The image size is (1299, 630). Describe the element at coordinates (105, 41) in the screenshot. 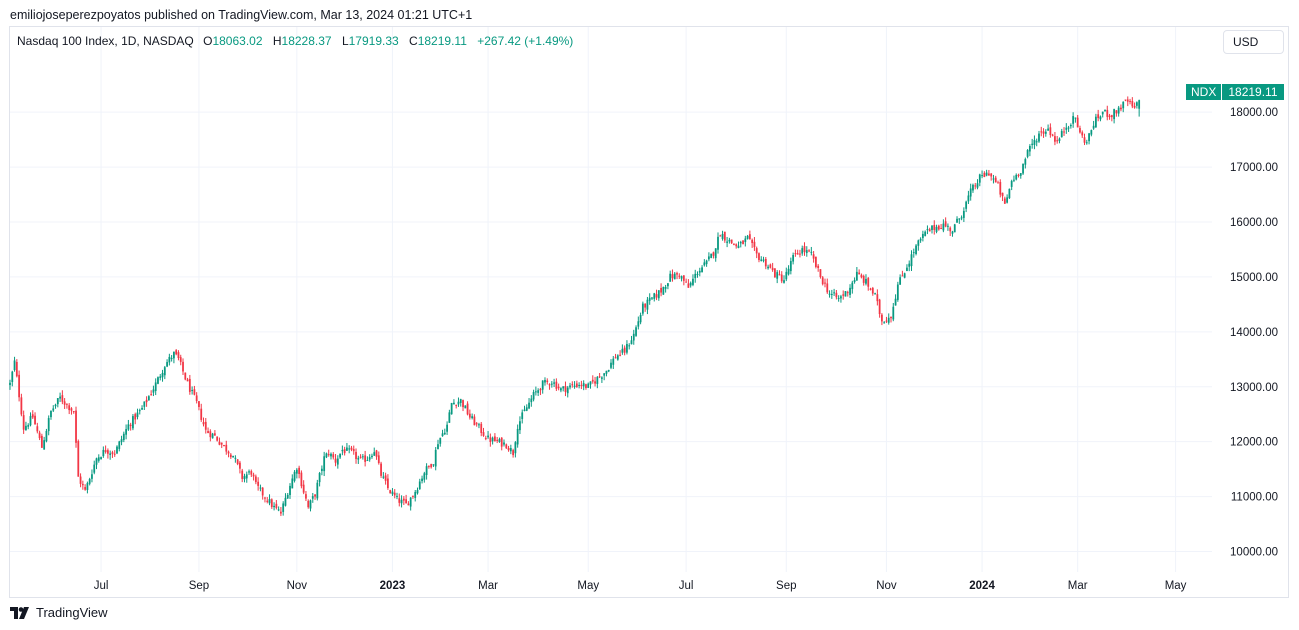

I see `symbol-description: Nasdaq 100 Index, 1D, NASDAQ` at that location.